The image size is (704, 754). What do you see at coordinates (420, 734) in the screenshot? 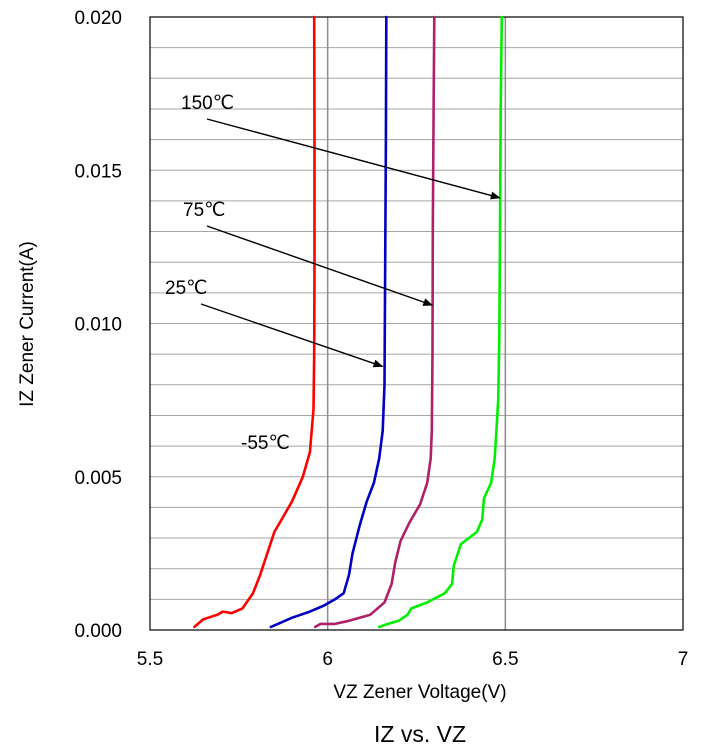
I see `chart-title: IZ vs. VZ` at bounding box center [420, 734].